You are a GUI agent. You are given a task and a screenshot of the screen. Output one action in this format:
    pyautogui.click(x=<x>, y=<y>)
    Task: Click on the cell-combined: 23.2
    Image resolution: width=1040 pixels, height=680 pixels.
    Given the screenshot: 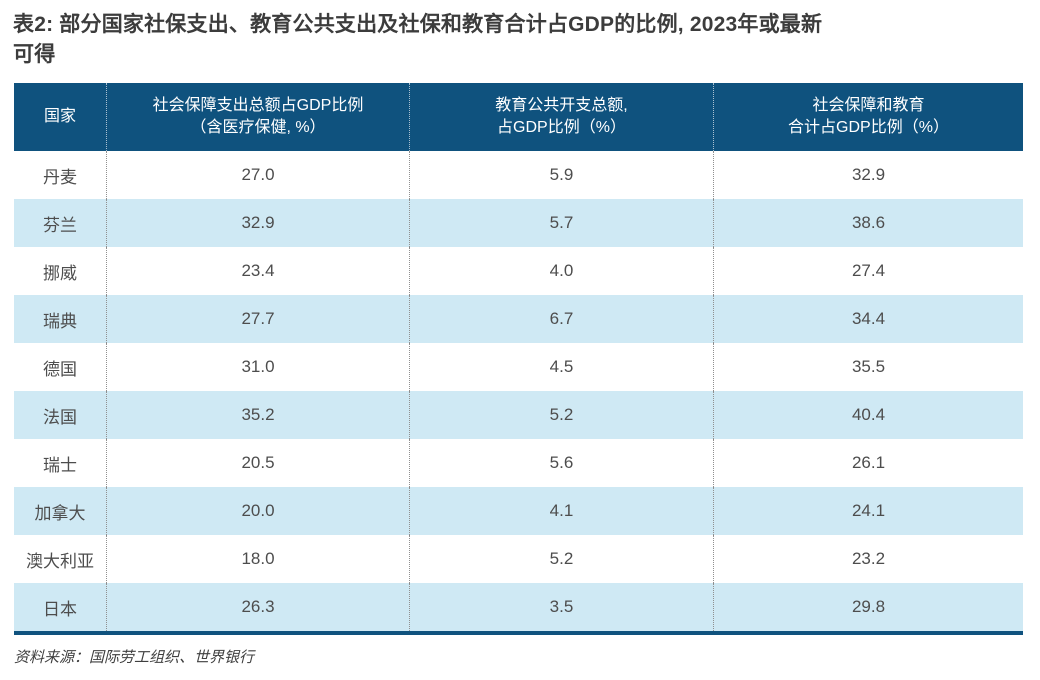 What is the action you would take?
    pyautogui.click(x=868, y=559)
    